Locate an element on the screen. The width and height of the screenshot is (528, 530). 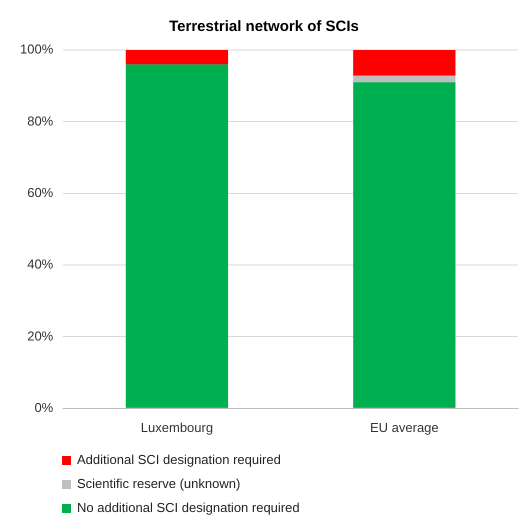
y-tick-label: 100% is located at coordinates (37, 49).